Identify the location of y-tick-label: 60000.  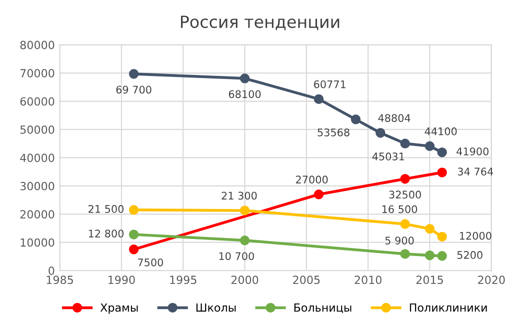
(37, 101).